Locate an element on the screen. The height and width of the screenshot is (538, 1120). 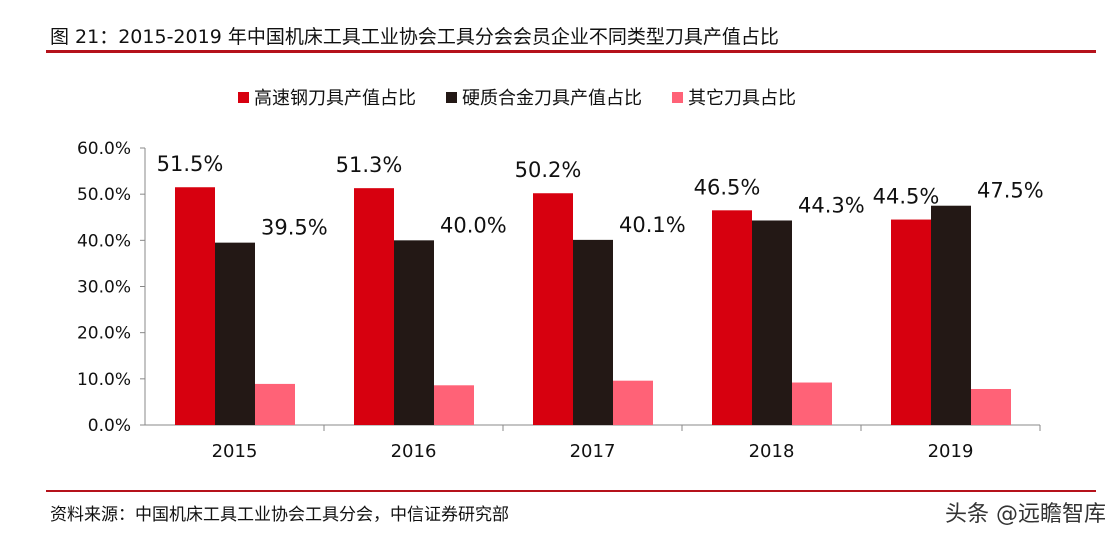
y-tick-label: 50.0% is located at coordinates (104, 195).